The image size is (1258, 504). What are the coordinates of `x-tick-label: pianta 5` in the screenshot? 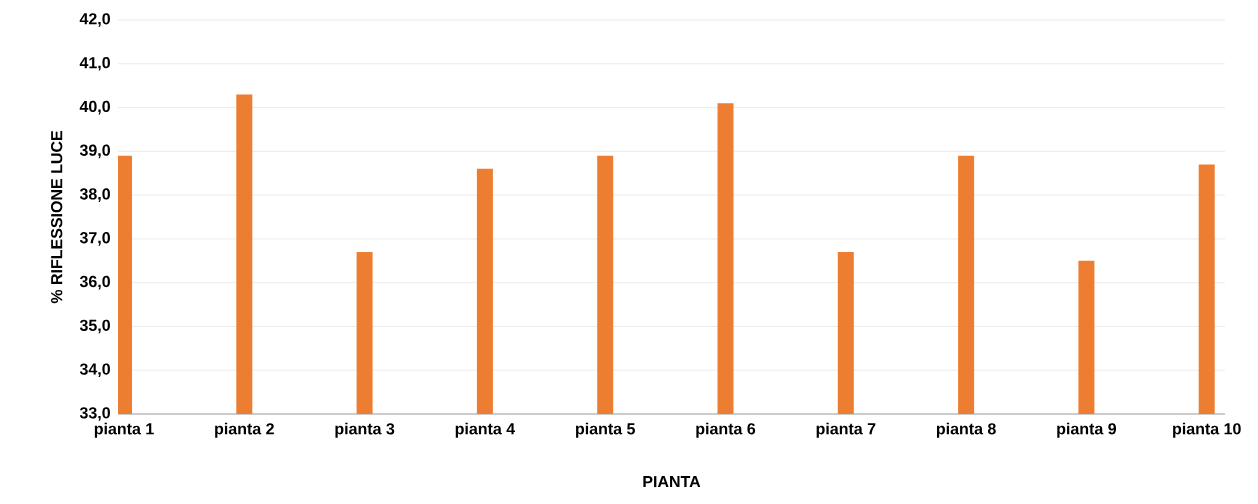 It's located at (605, 430).